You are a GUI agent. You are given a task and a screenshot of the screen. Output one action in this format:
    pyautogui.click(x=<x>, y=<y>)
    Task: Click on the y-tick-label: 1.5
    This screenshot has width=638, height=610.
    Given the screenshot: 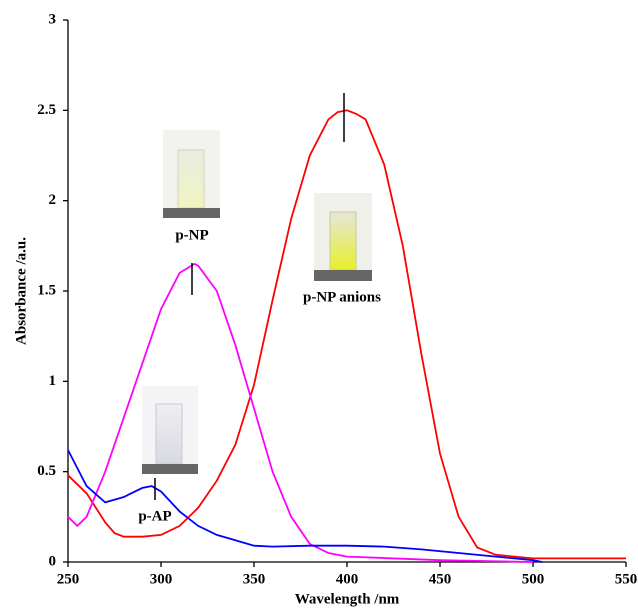 What is the action you would take?
    pyautogui.click(x=46, y=290)
    